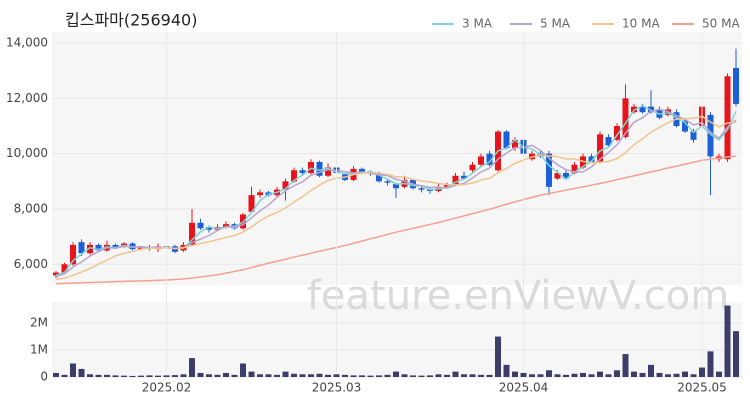  I want to click on y-tick-label: 2M, so click(39, 323).